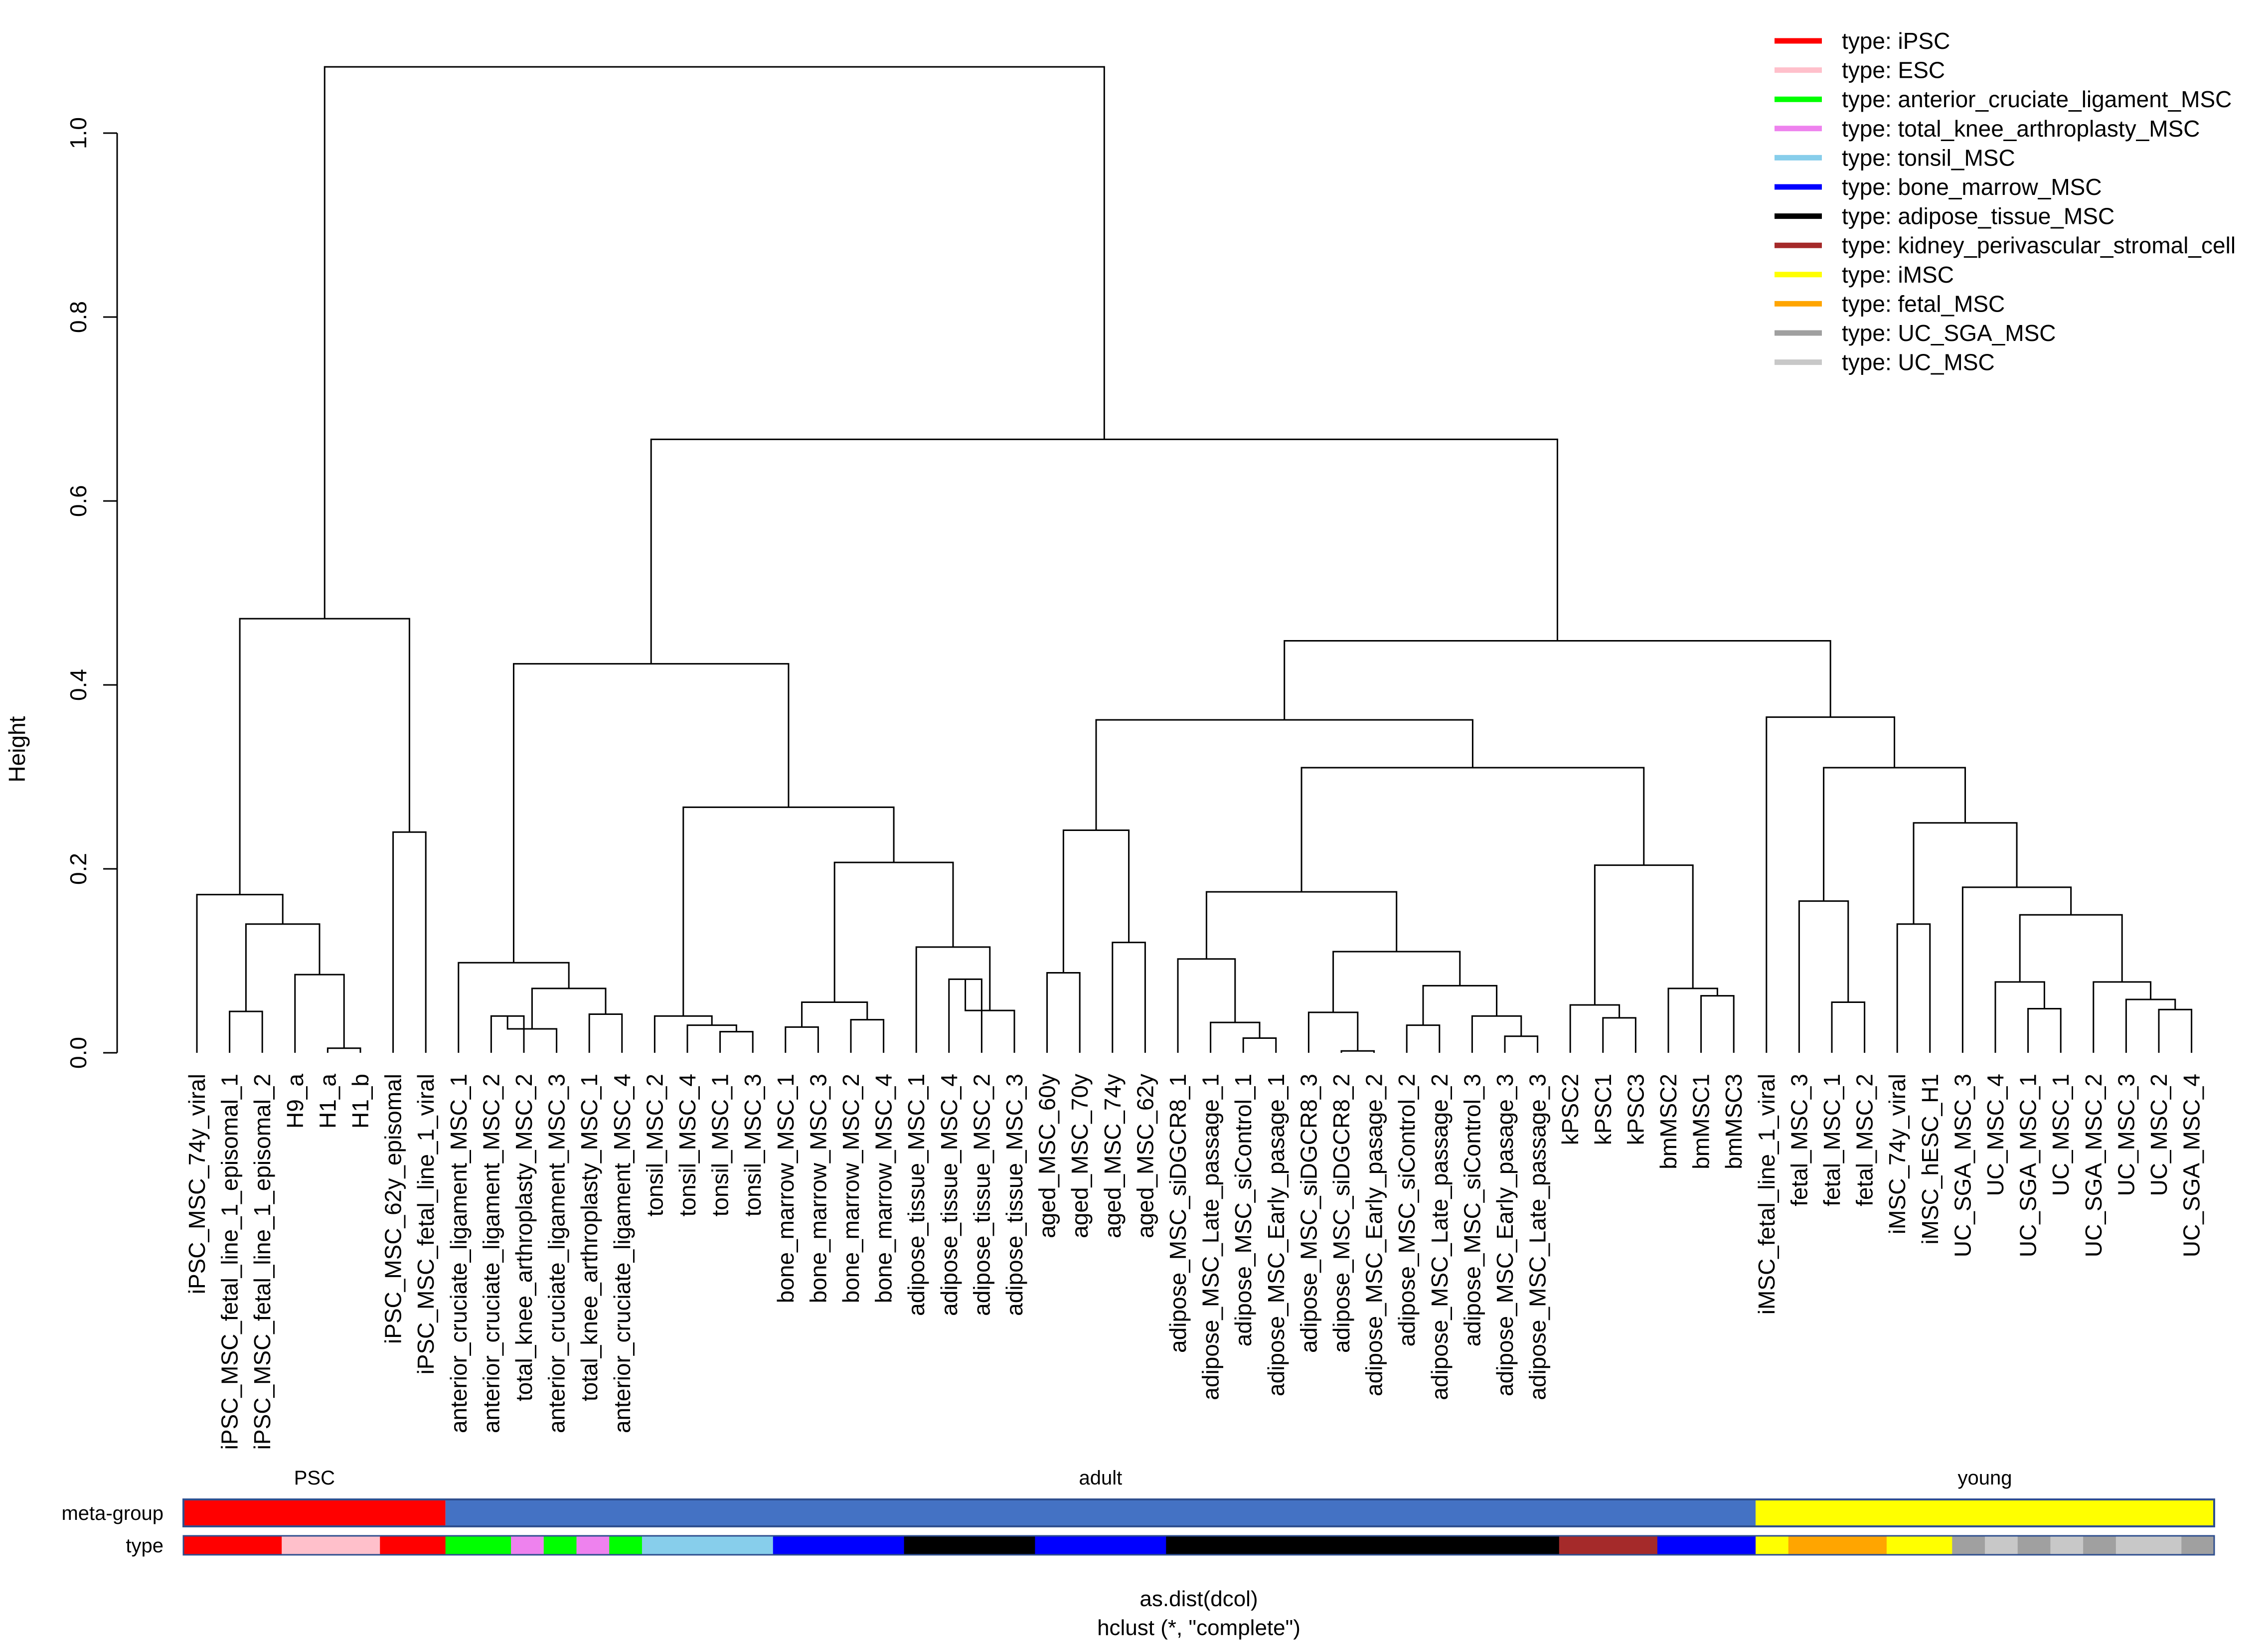  I want to click on leaf-label: adipose_tissue_MSC_4, so click(949, 1195).